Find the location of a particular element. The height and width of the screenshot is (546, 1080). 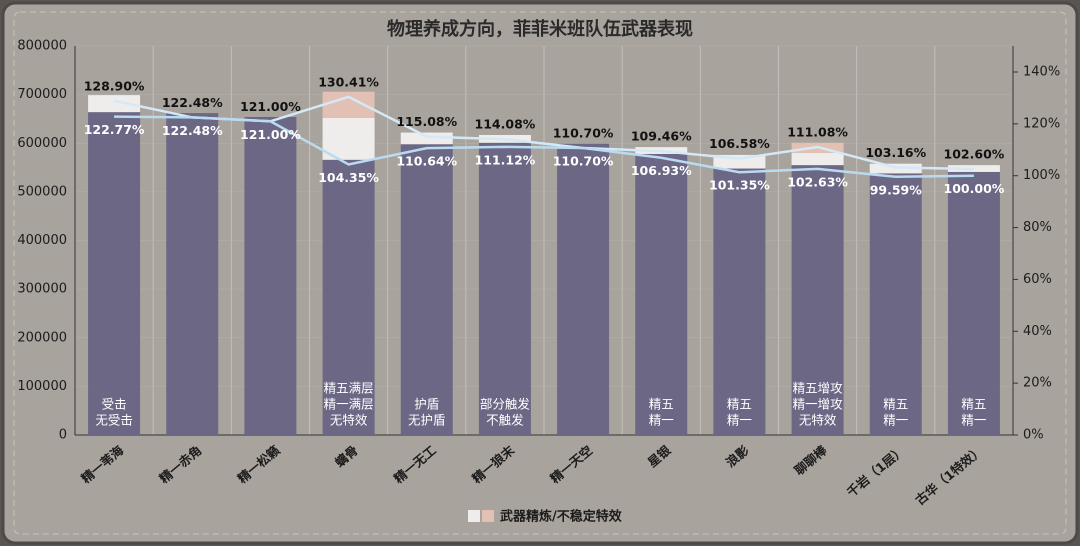

y2-tick-label: 0% is located at coordinates (1033, 435).